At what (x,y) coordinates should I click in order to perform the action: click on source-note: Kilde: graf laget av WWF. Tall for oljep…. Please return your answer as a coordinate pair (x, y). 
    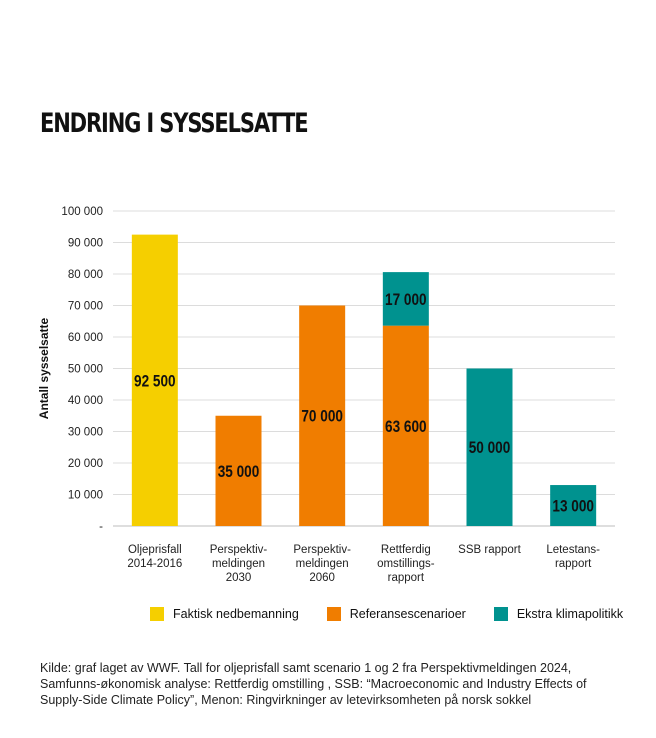
    Looking at the image, I should click on (335, 684).